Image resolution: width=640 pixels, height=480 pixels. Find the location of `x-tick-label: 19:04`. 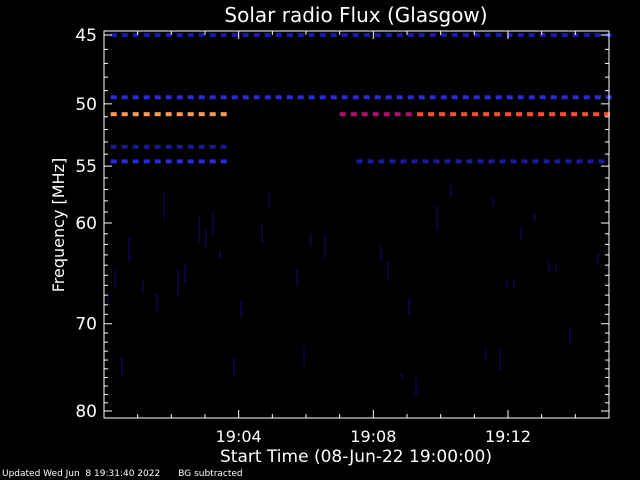

x-tick-label: 19:04 is located at coordinates (239, 436).